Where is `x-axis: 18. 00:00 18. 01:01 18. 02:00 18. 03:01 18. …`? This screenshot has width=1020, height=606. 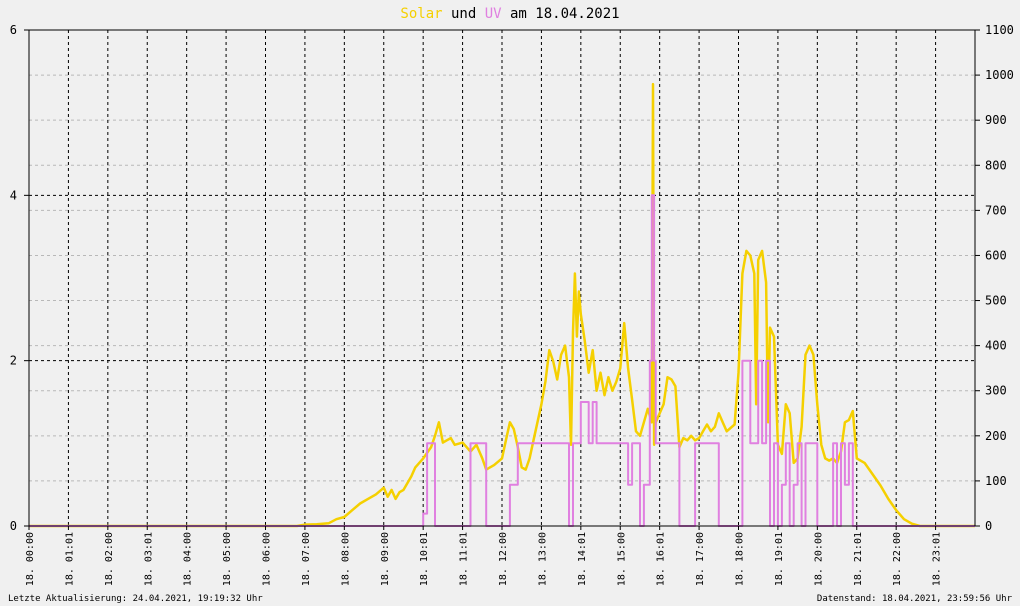 x-axis: 18. 00:00 18. 01:01 18. 02:00 18. 03:01 18. … is located at coordinates (484, 556).